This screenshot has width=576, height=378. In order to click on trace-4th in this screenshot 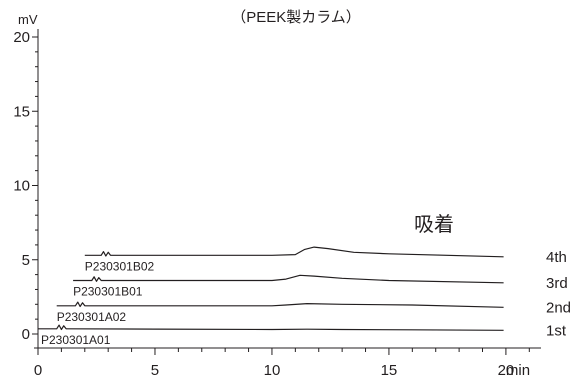, I will do `click(294, 252)`.